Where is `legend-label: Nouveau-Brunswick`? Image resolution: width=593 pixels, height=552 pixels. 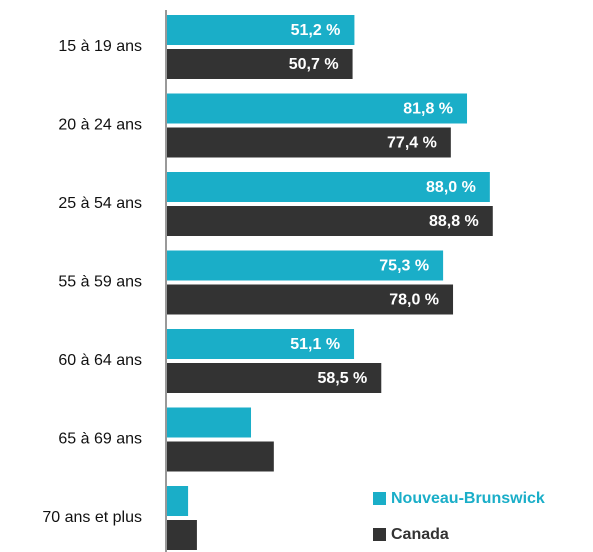 legend-label: Nouveau-Brunswick is located at coordinates (468, 498).